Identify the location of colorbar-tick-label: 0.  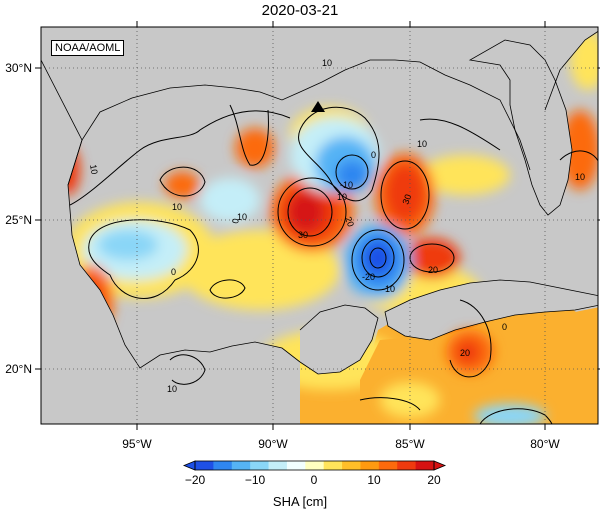
(314, 480).